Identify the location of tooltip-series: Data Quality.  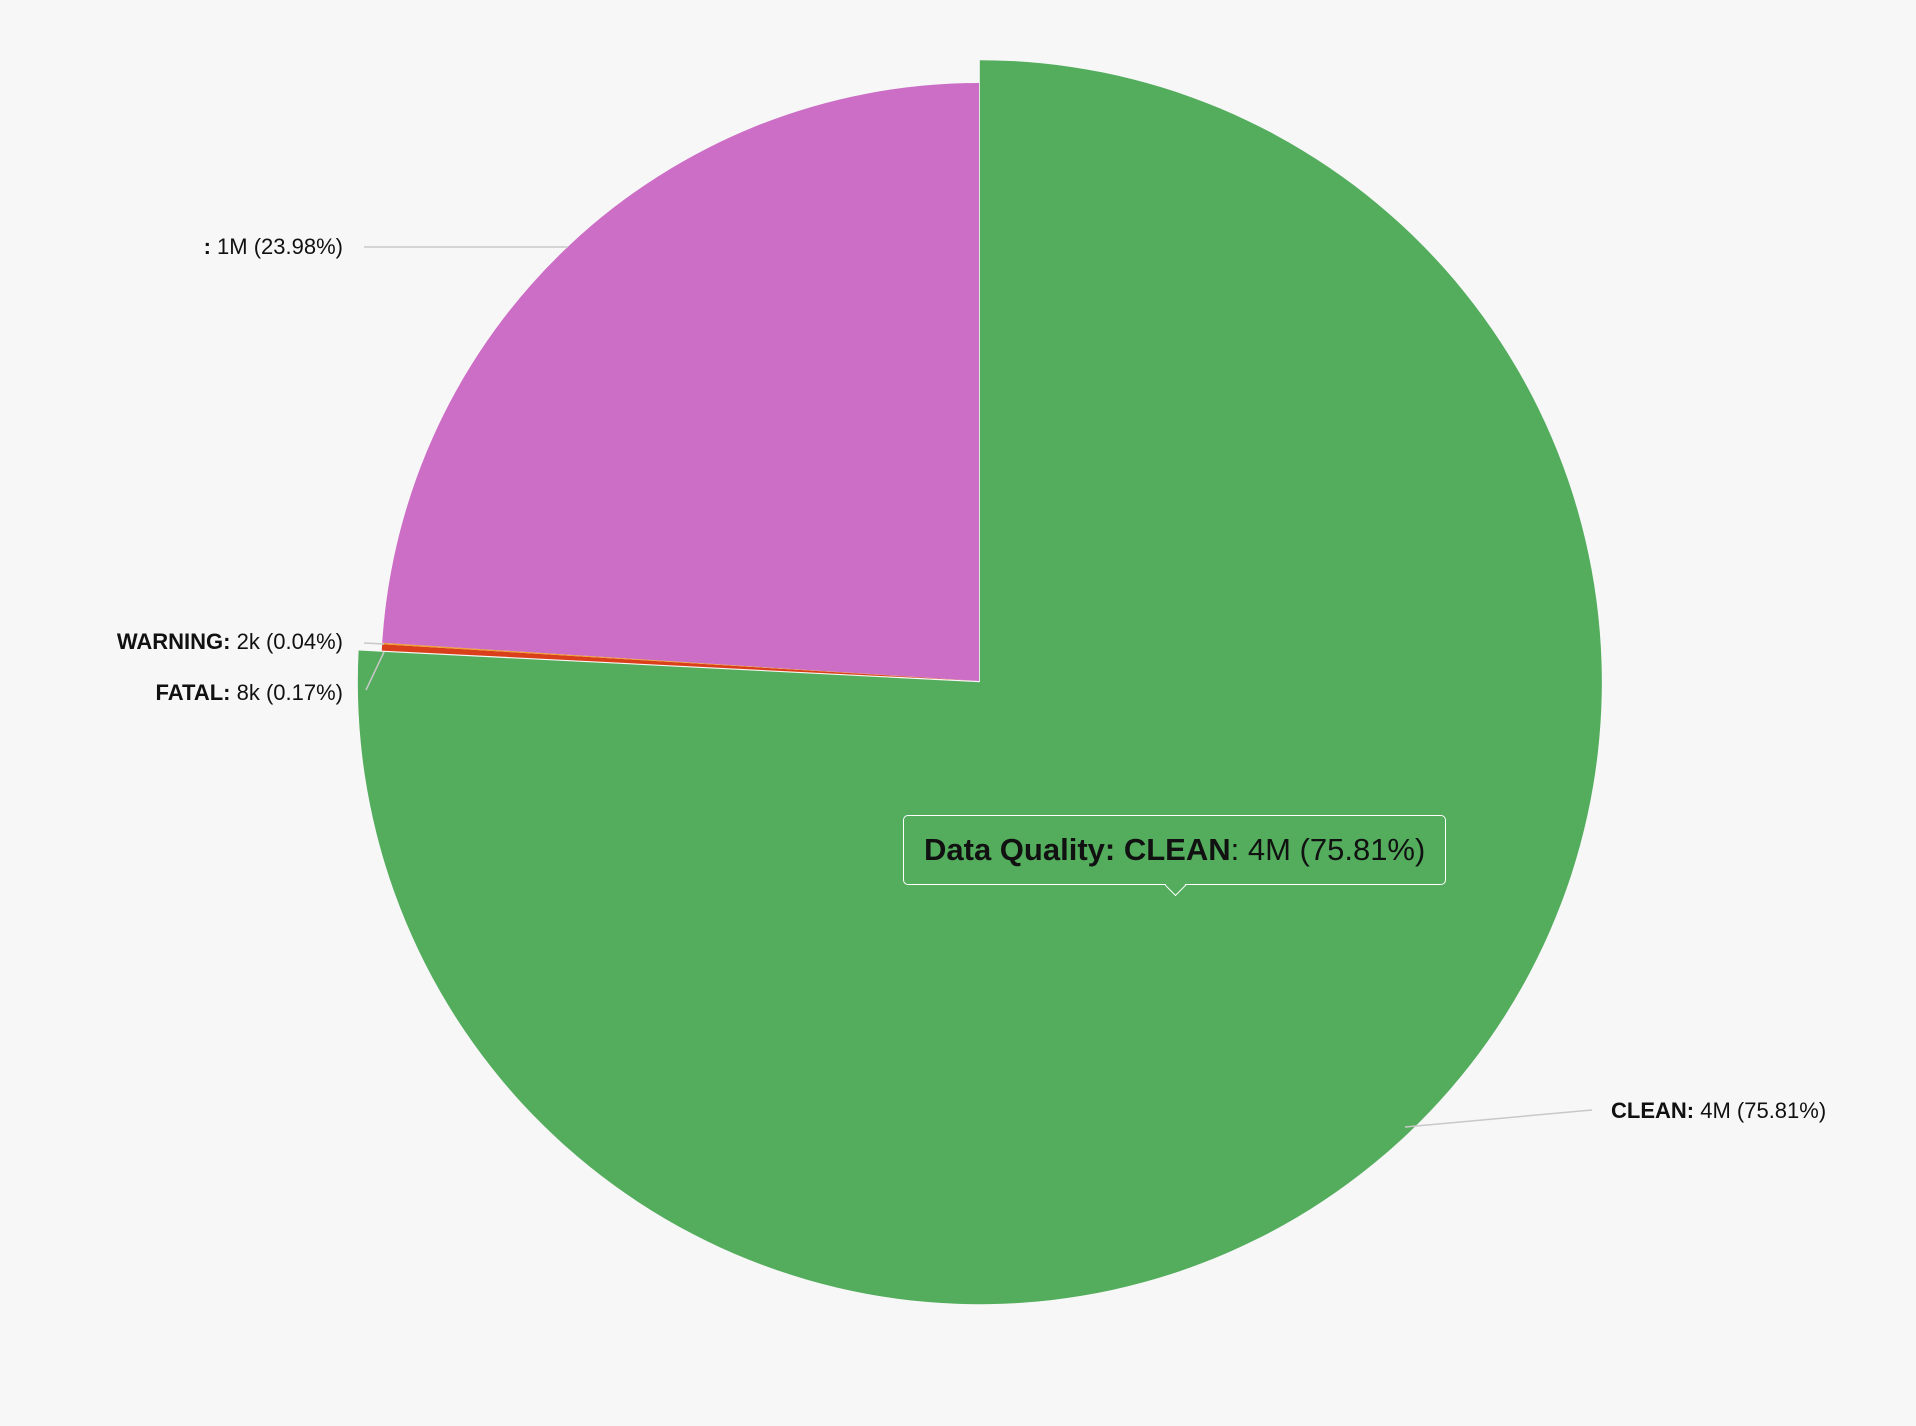
(1014, 849).